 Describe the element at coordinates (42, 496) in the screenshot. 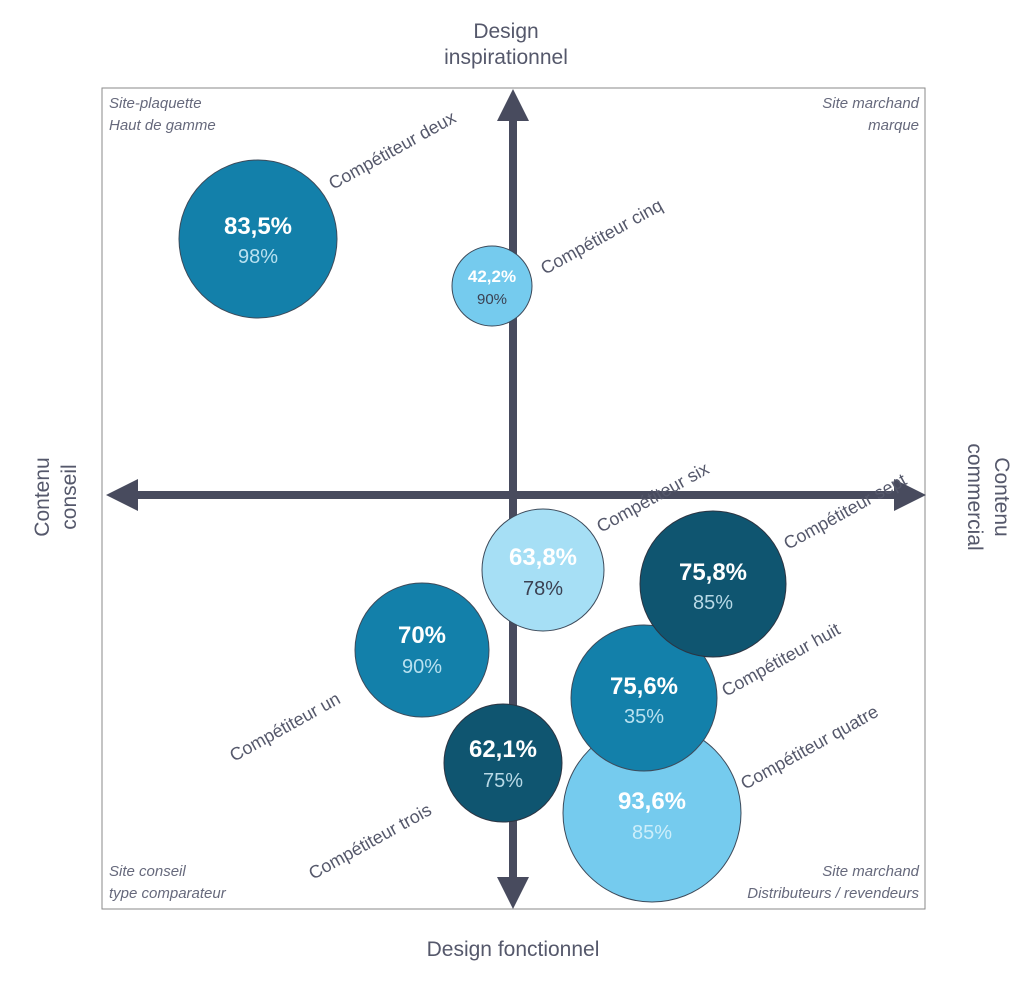

I see `axis-label-left-line1: Contenu` at that location.